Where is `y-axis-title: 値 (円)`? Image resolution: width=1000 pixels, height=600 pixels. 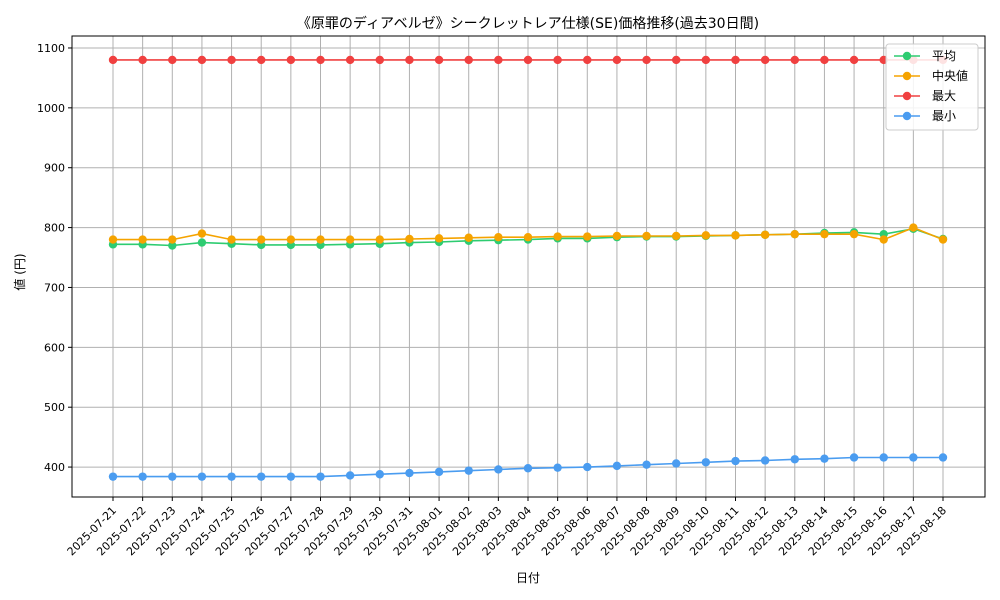
y-axis-title: 値 (円) is located at coordinates (19, 271).